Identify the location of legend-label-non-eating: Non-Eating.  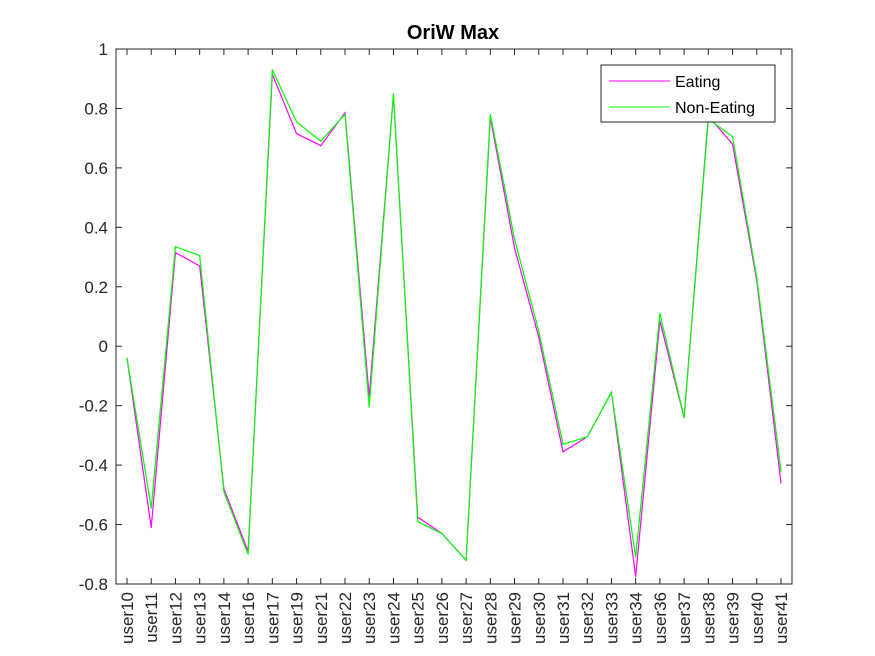
(715, 108).